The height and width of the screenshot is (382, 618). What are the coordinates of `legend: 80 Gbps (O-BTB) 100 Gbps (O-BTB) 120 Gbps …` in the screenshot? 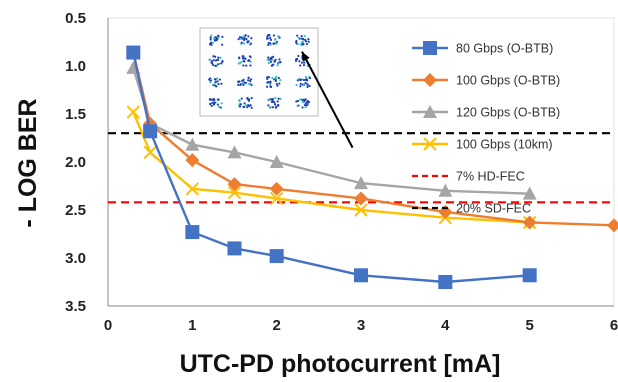 It's located at (486, 128).